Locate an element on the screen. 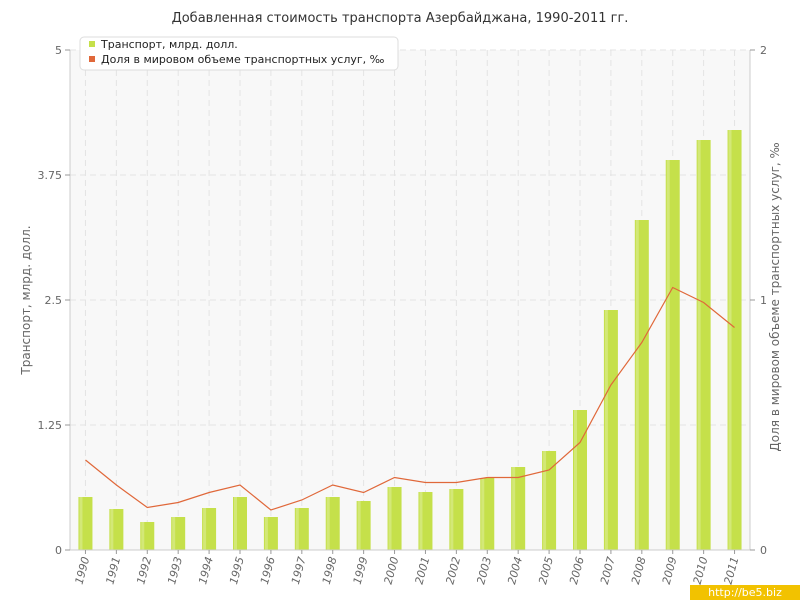 This screenshot has height=600, width=800. watermark: http://be5.biz is located at coordinates (745, 592).